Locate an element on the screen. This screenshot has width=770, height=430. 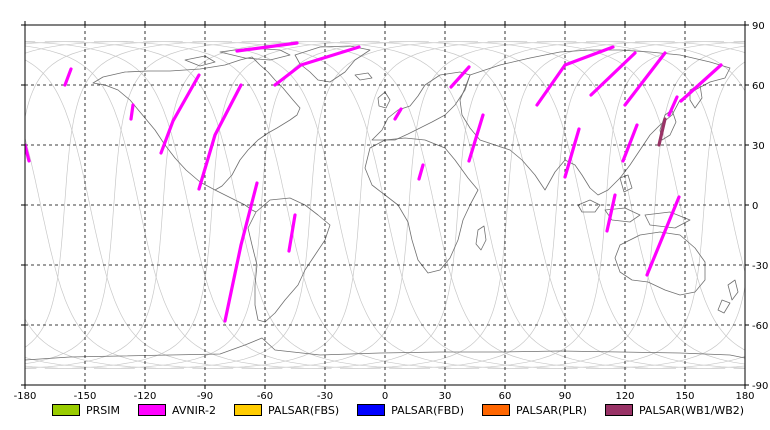
coast-madagascar is located at coordinates (481, 238).